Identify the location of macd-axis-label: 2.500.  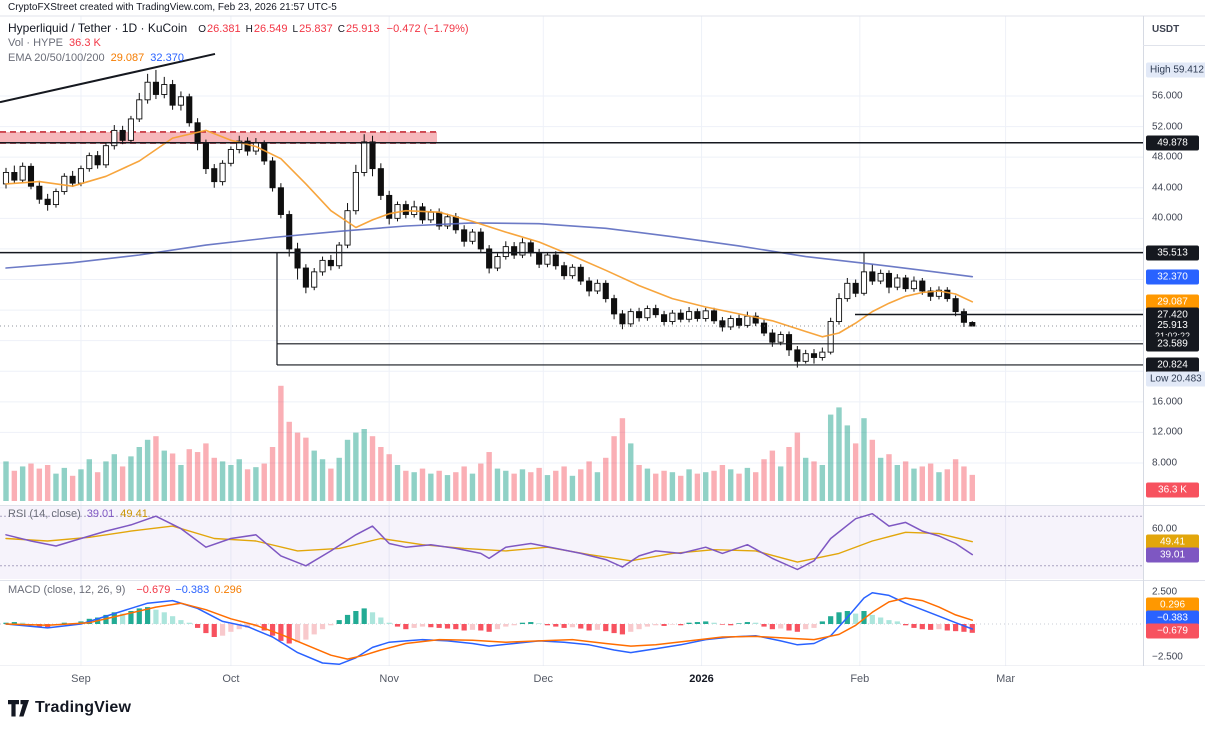
(1165, 591).